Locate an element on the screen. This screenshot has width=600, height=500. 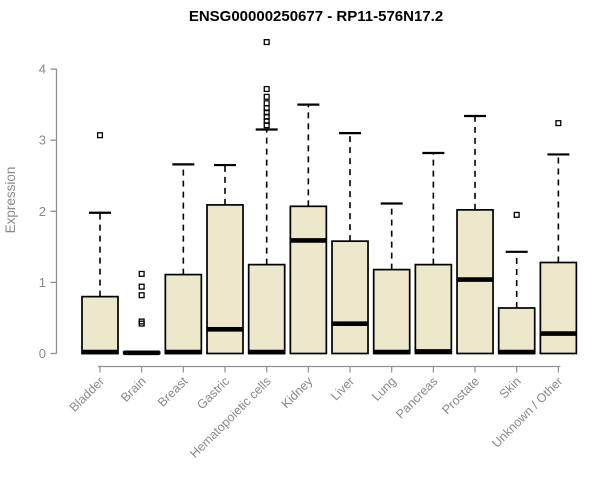
boxplot-unknown-other is located at coordinates (558, 237).